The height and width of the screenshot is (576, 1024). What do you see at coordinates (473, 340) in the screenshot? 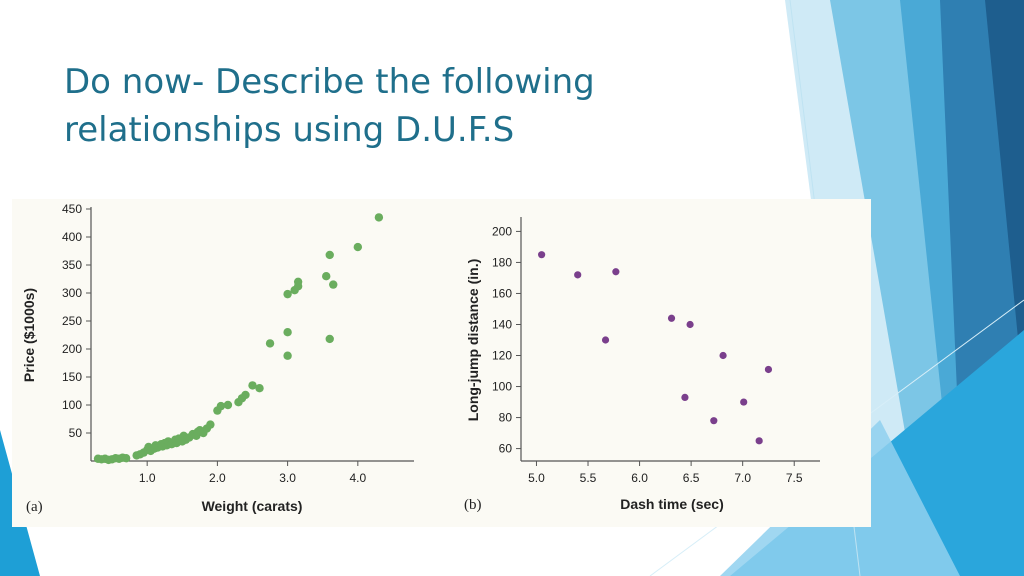
I see `y-axis-label: Long-jump distance (in.)` at bounding box center [473, 340].